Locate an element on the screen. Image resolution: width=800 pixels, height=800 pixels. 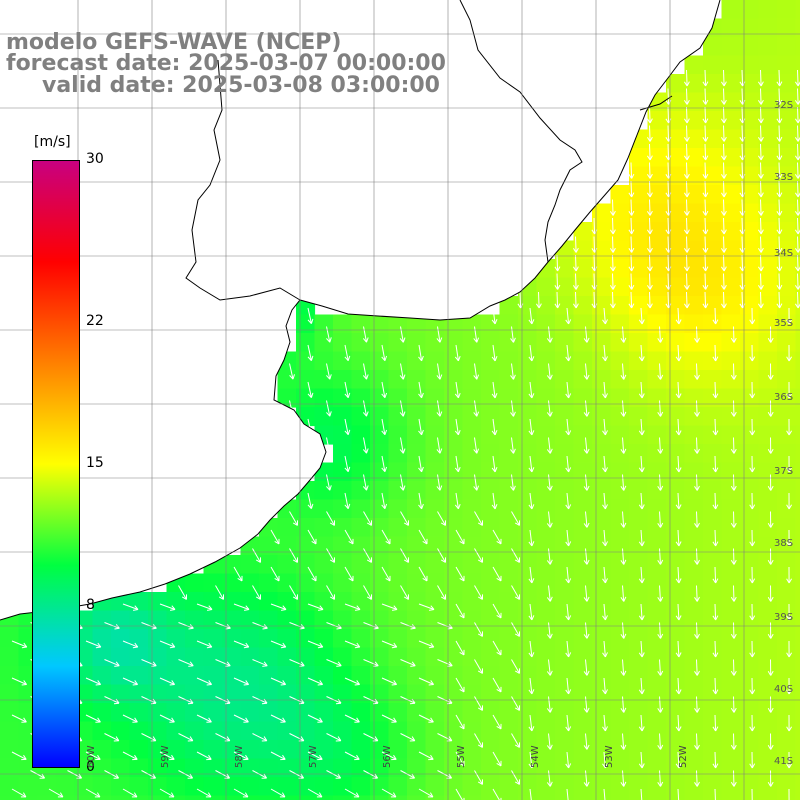
latitude-label: 39S is located at coordinates (783, 617).